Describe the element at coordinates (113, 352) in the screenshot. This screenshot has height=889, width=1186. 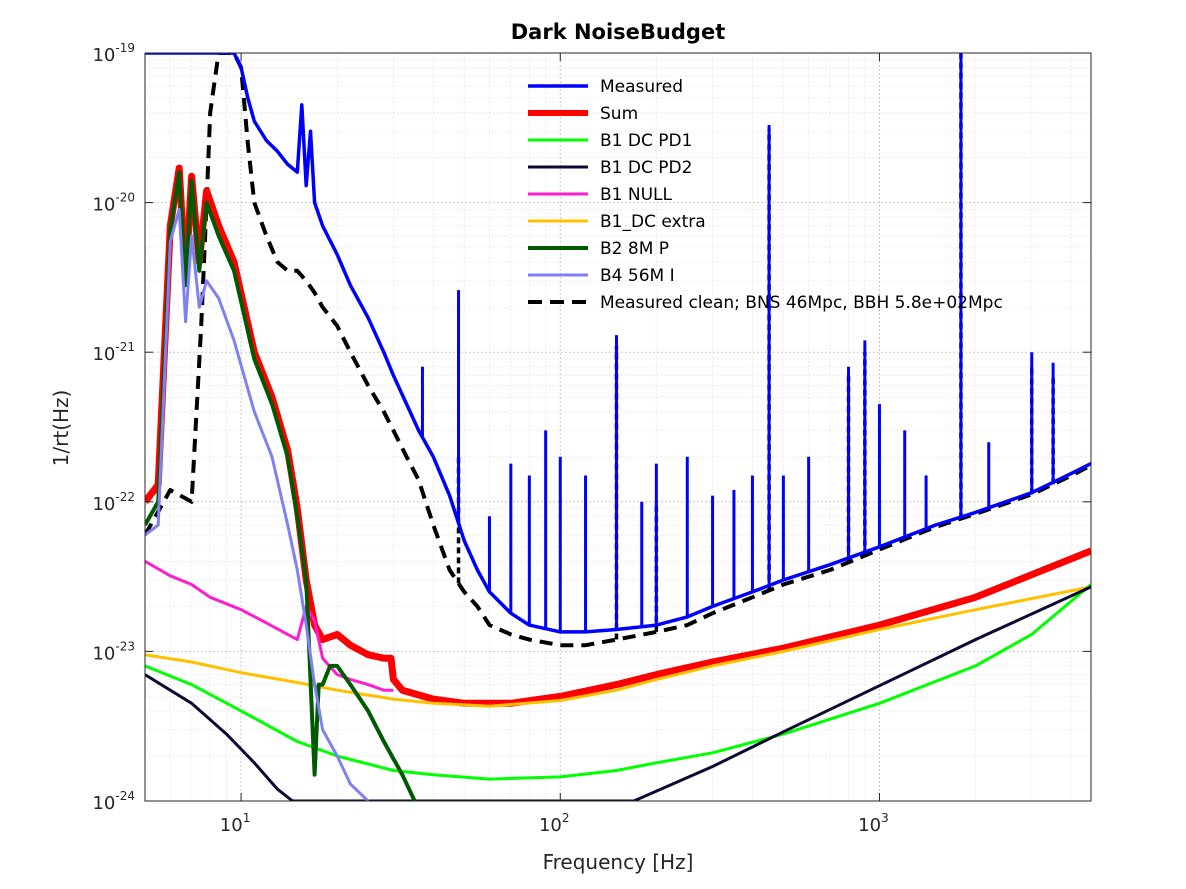
I see `y-tick-label: 10-21` at that location.